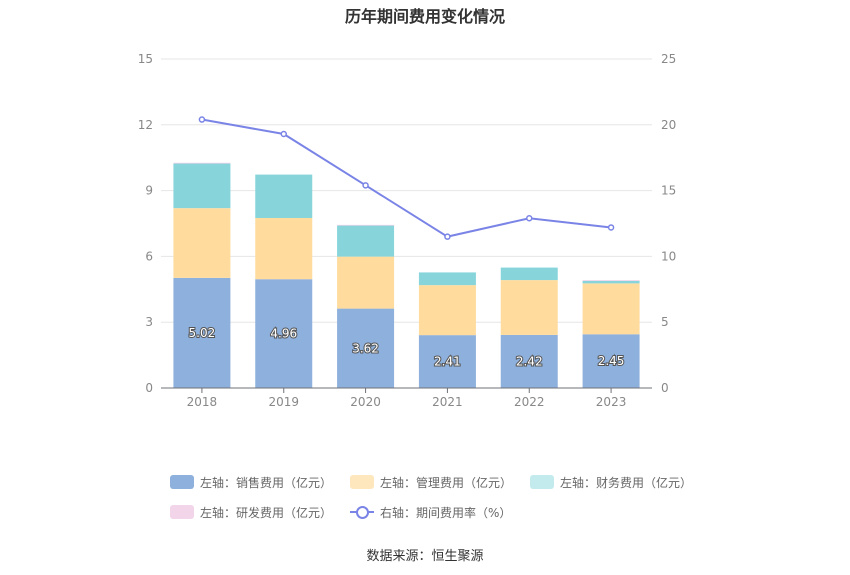  Describe the element at coordinates (668, 191) in the screenshot. I see `right-axis-tick-label: 15` at that location.